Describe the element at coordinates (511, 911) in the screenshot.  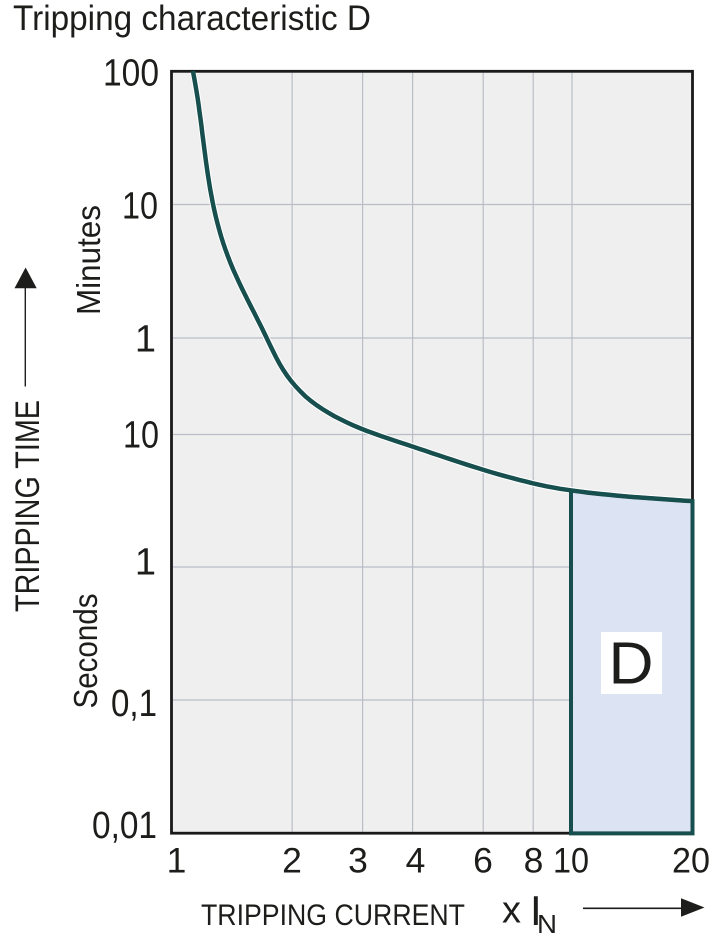
I see `svg-text: x` at that location.